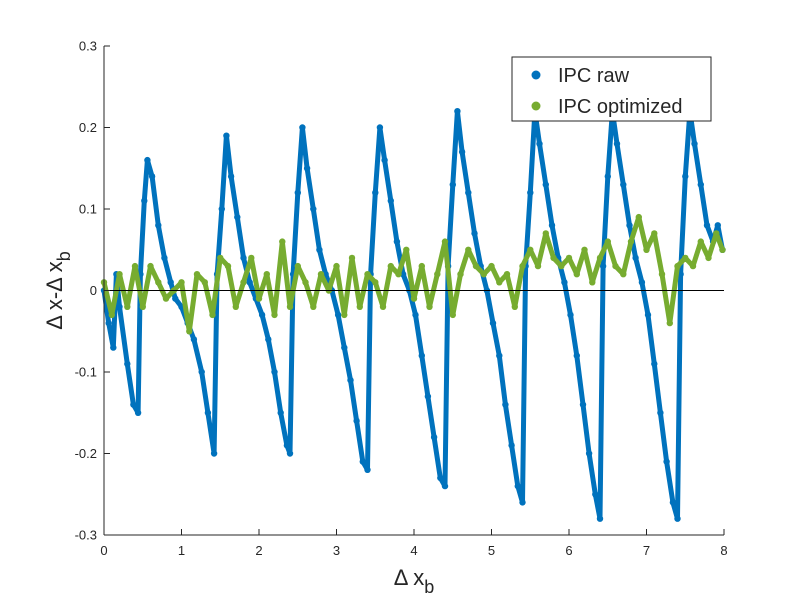 The width and height of the screenshot is (800, 605). I want to click on x-tick-label: 6, so click(568, 550).